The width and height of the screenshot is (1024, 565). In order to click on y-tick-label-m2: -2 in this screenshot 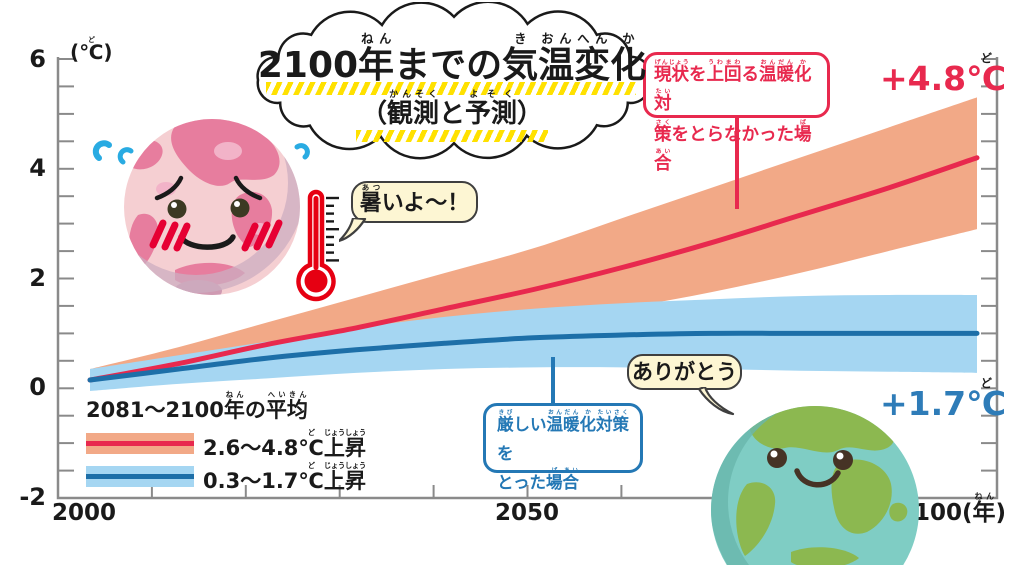, I will do `click(32, 497)`.